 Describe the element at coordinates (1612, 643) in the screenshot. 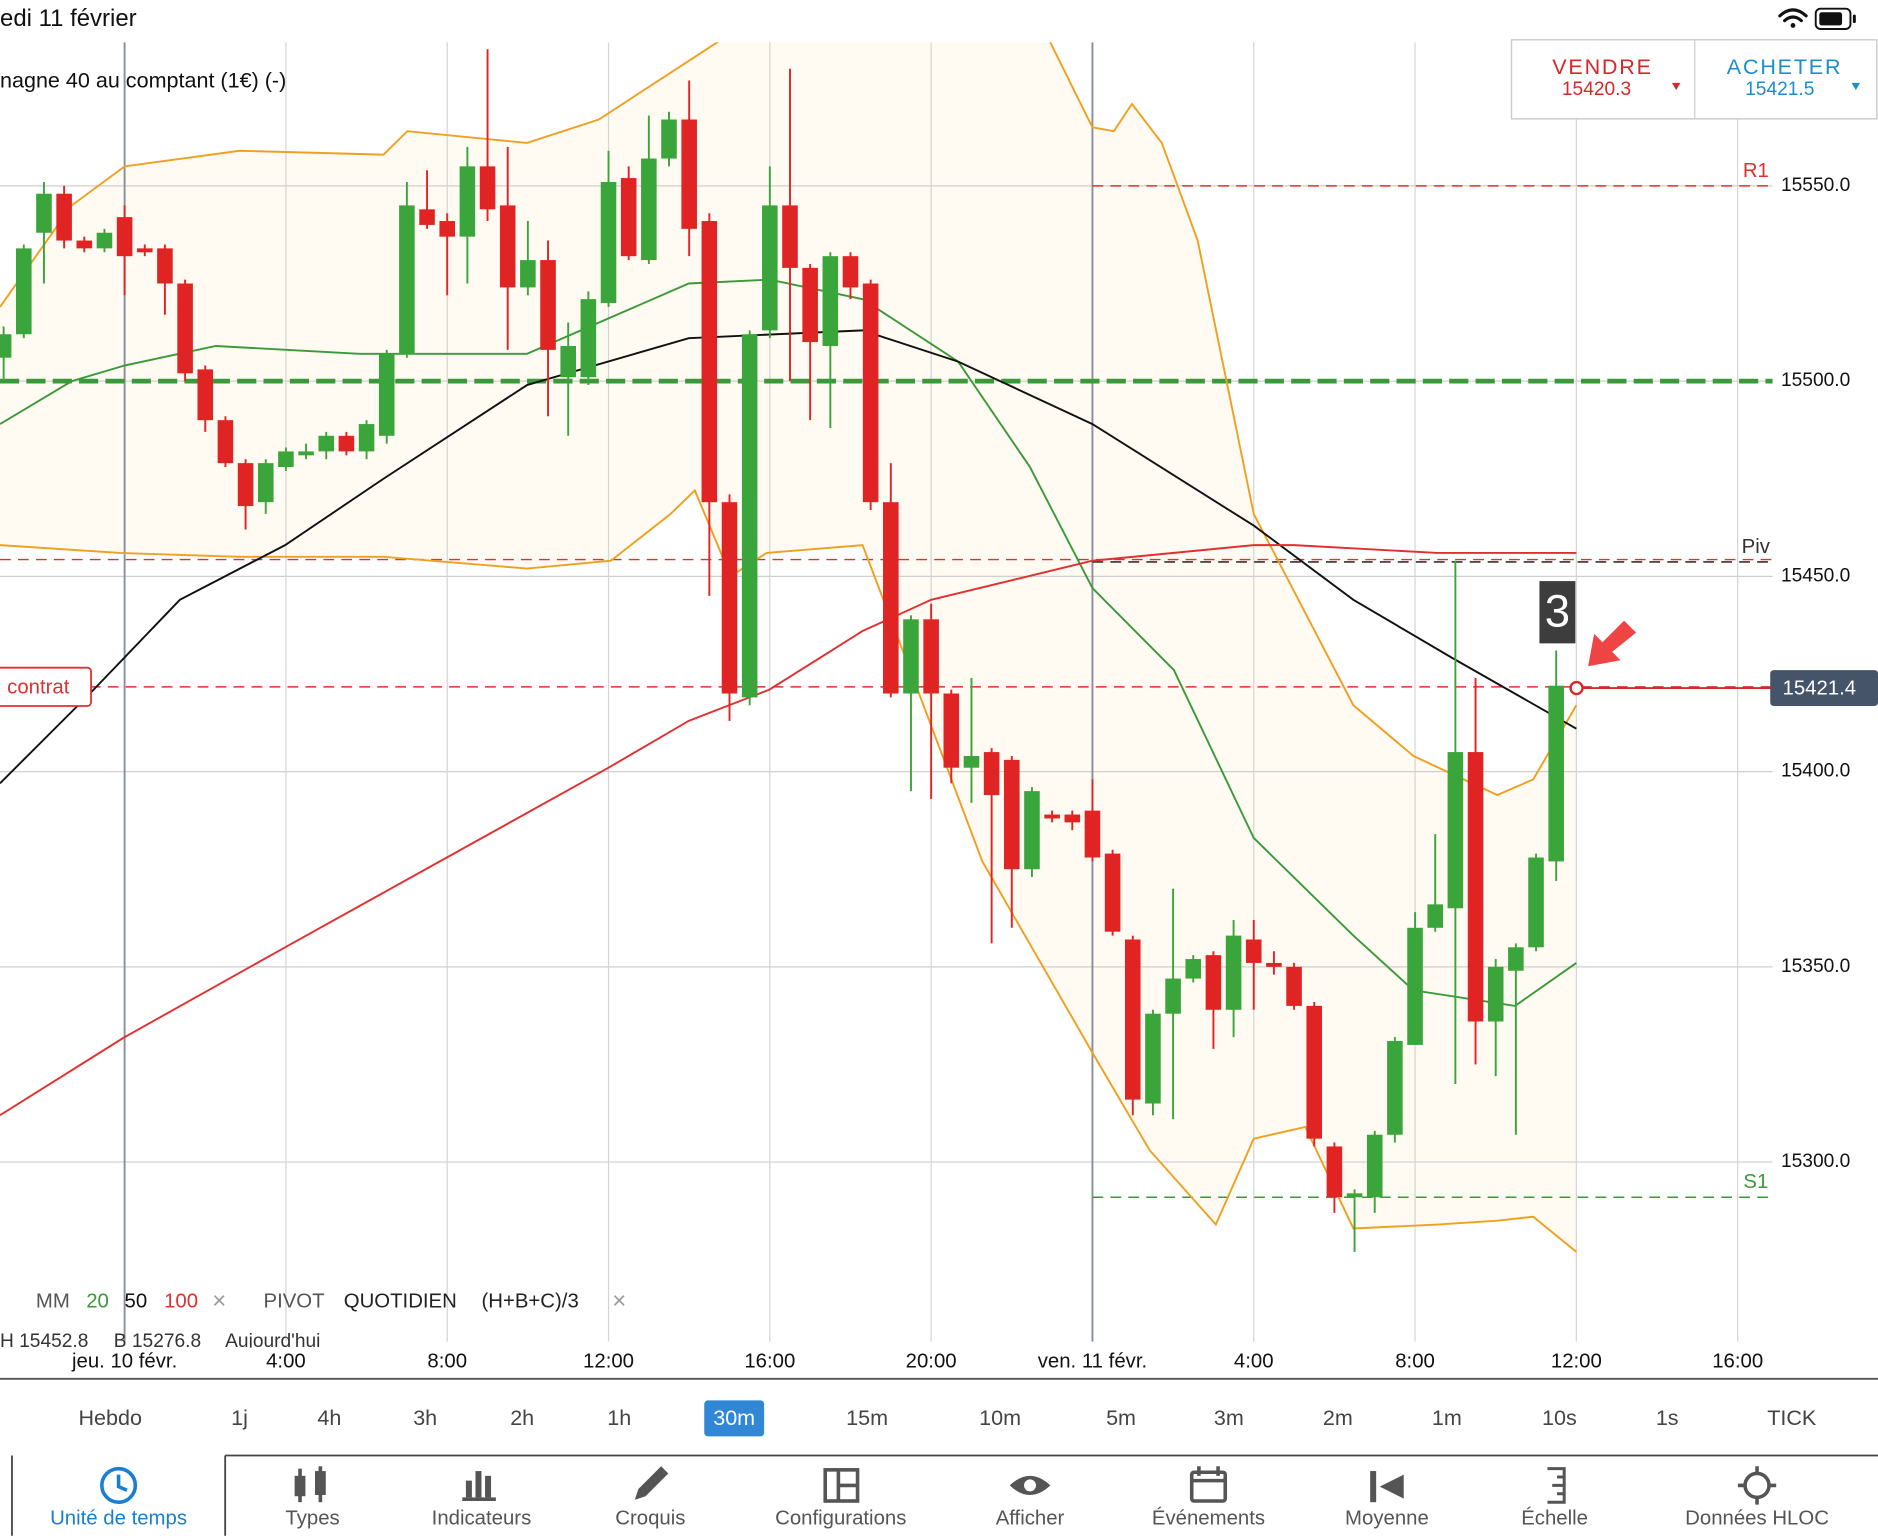

I see `price-arrow` at that location.